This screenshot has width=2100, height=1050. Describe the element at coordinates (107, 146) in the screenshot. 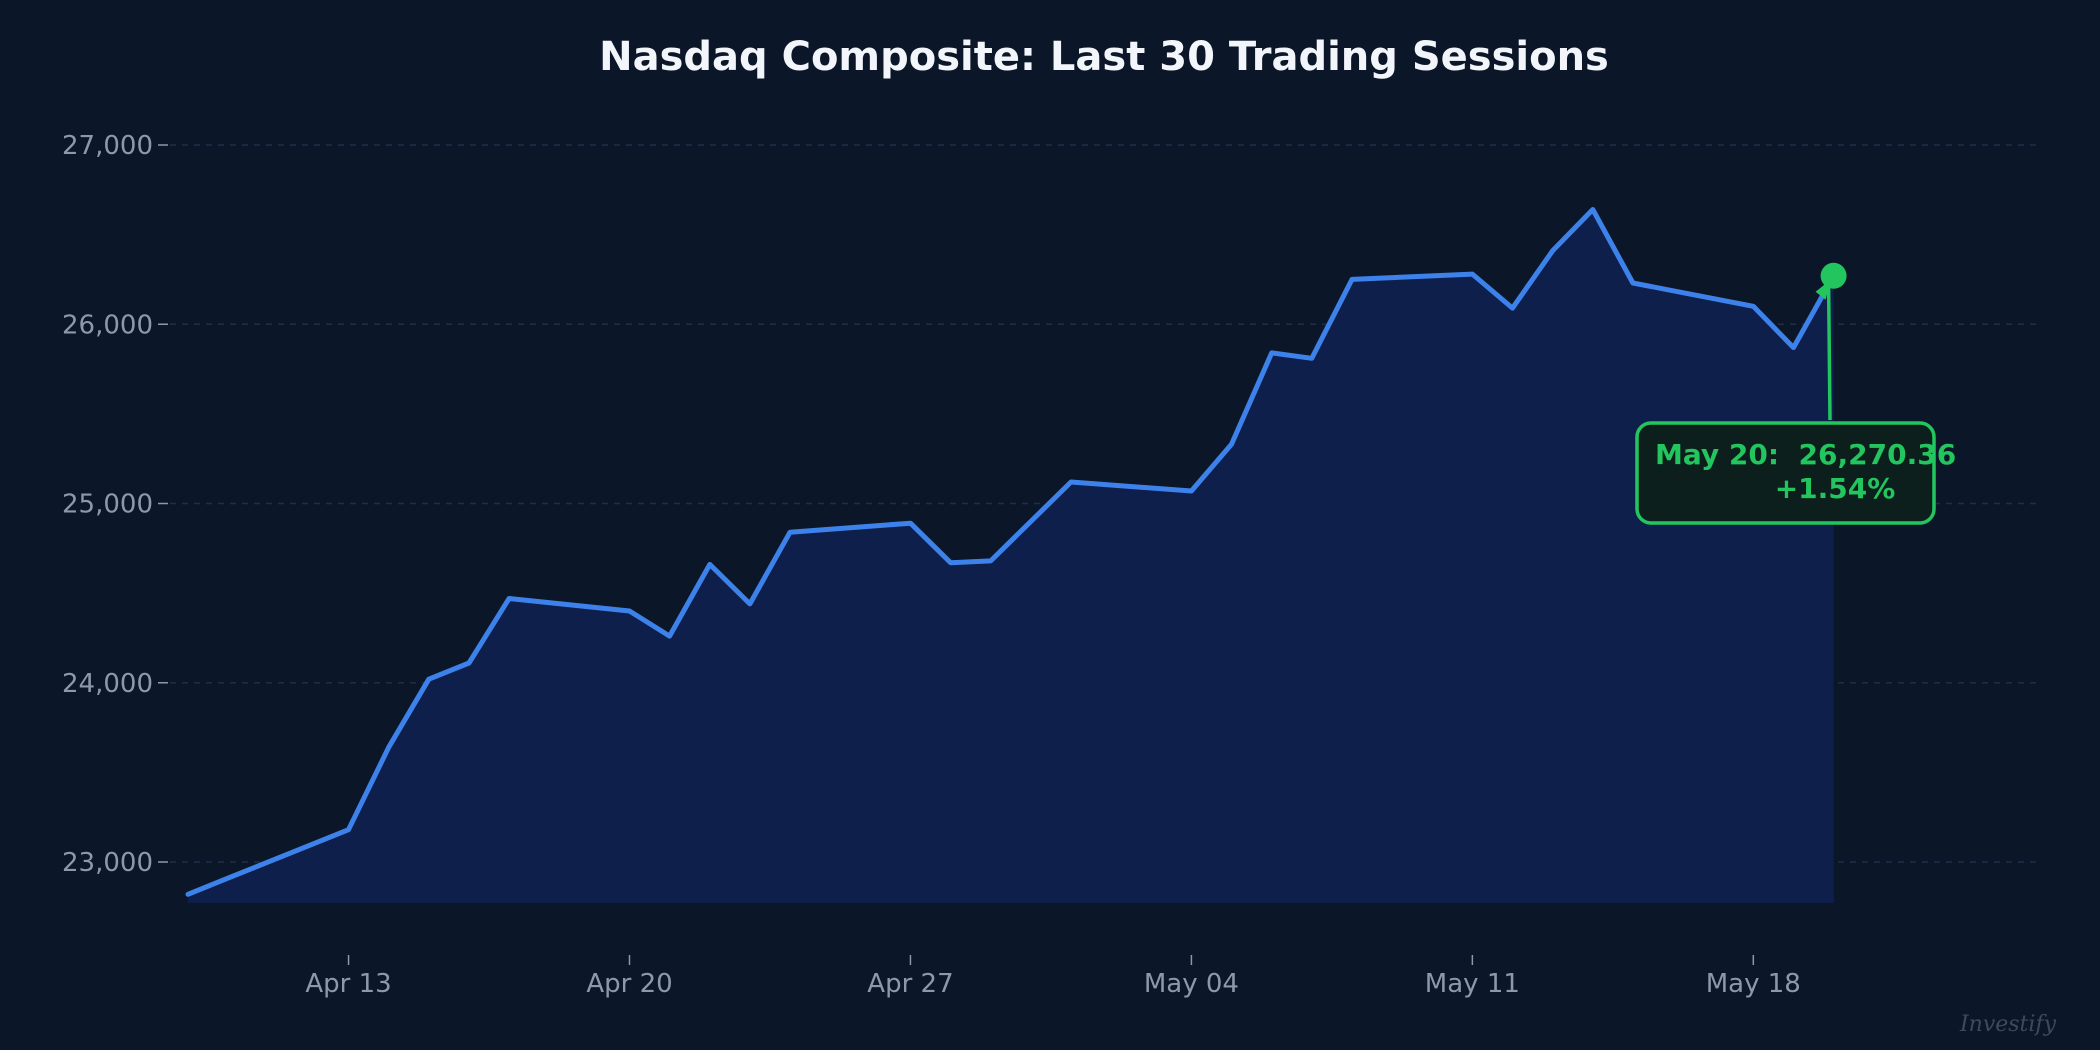

I see `y-tick-label: 27,000` at that location.